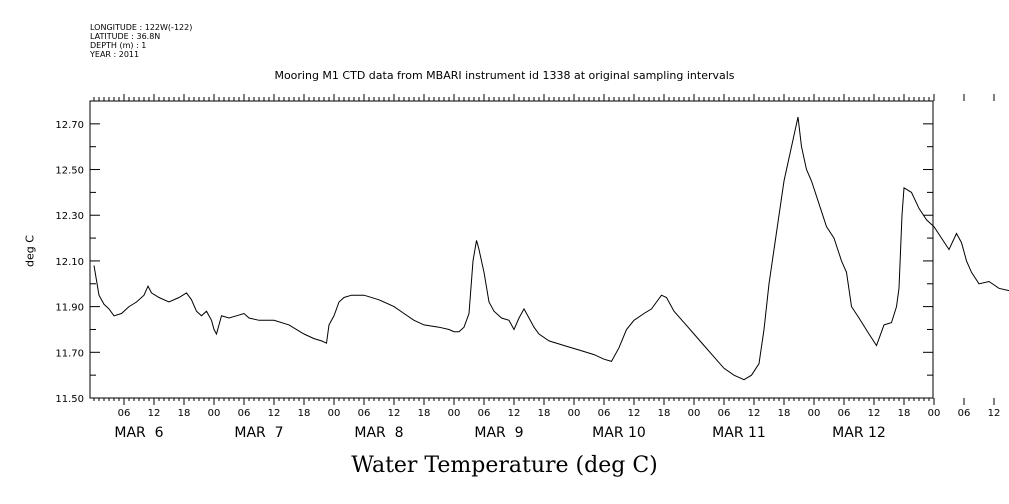 The height and width of the screenshot is (504, 1009). What do you see at coordinates (115, 54) in the screenshot?
I see `info-year: YEAR : 2011` at bounding box center [115, 54].